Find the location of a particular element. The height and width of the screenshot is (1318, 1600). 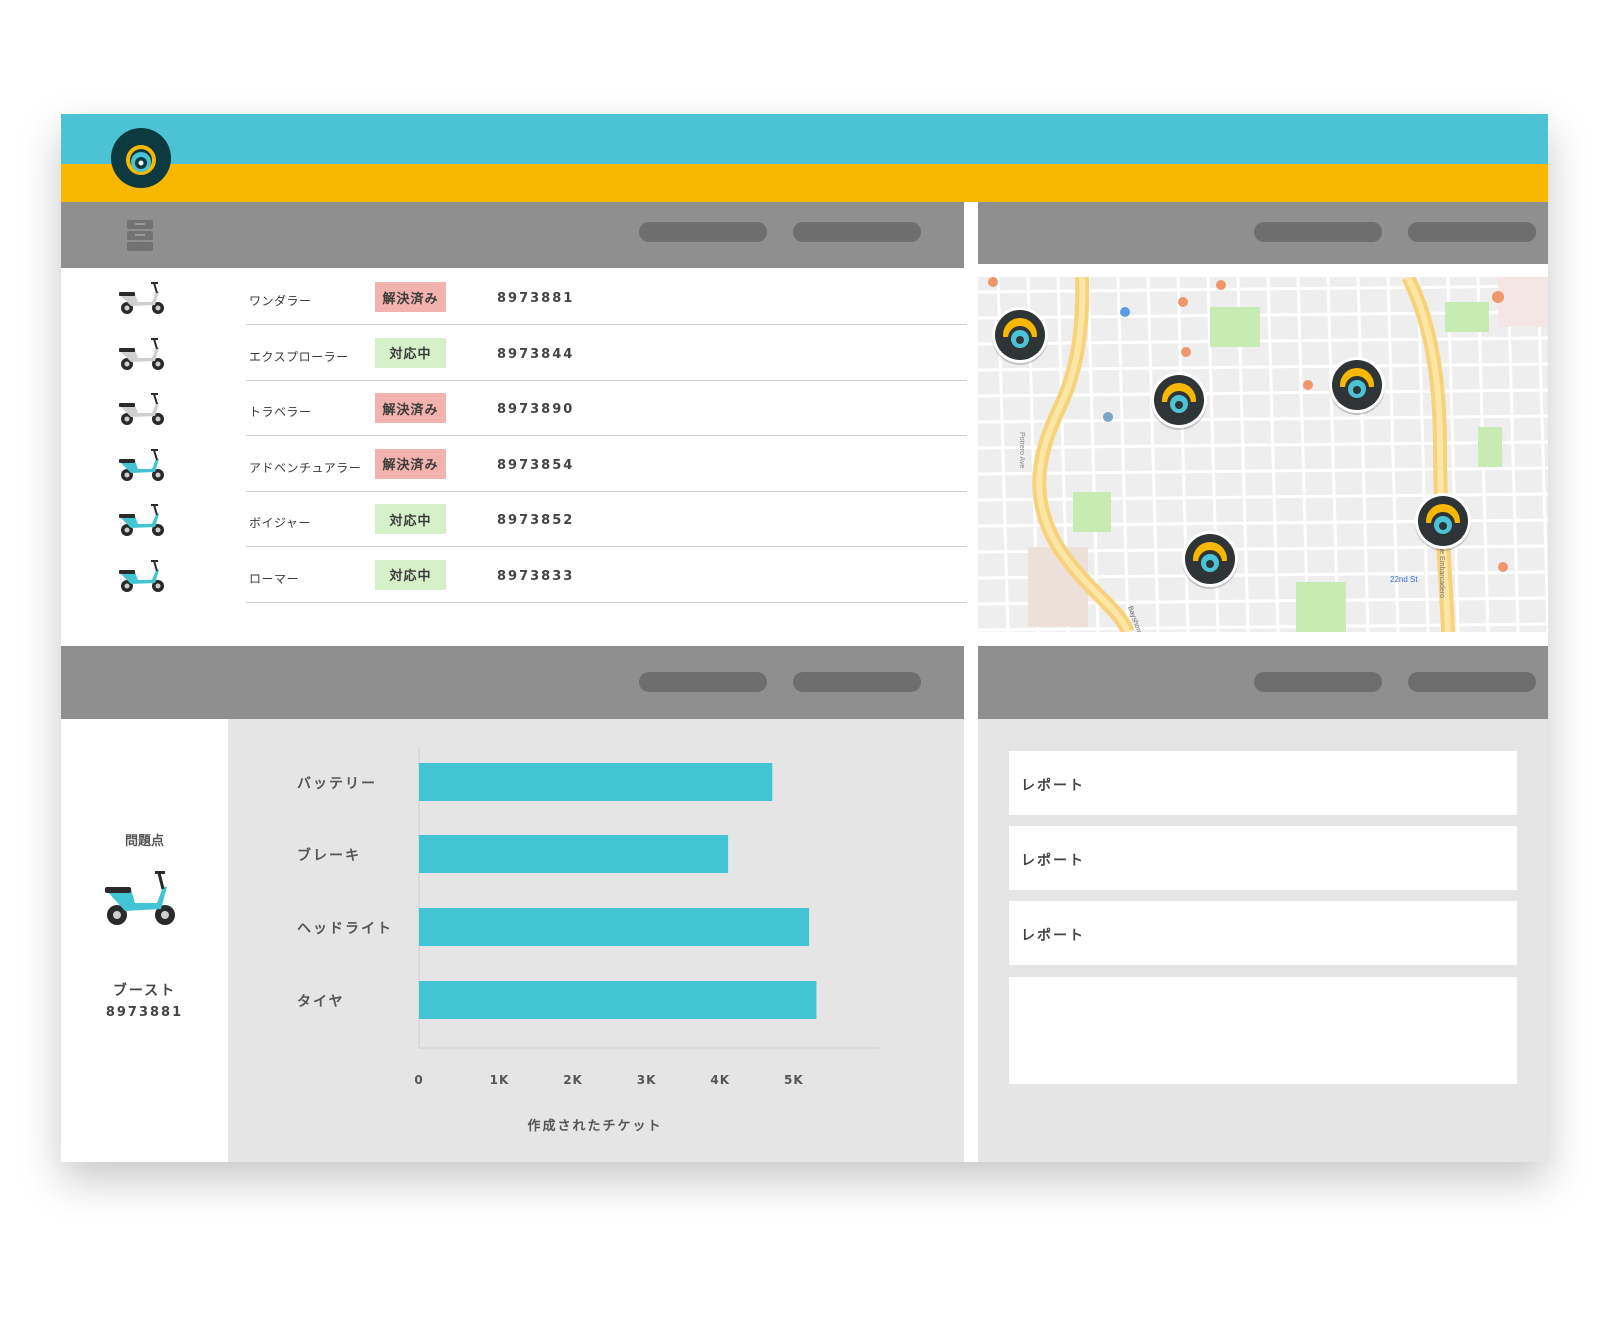

issue-summary is located at coordinates (144, 940).